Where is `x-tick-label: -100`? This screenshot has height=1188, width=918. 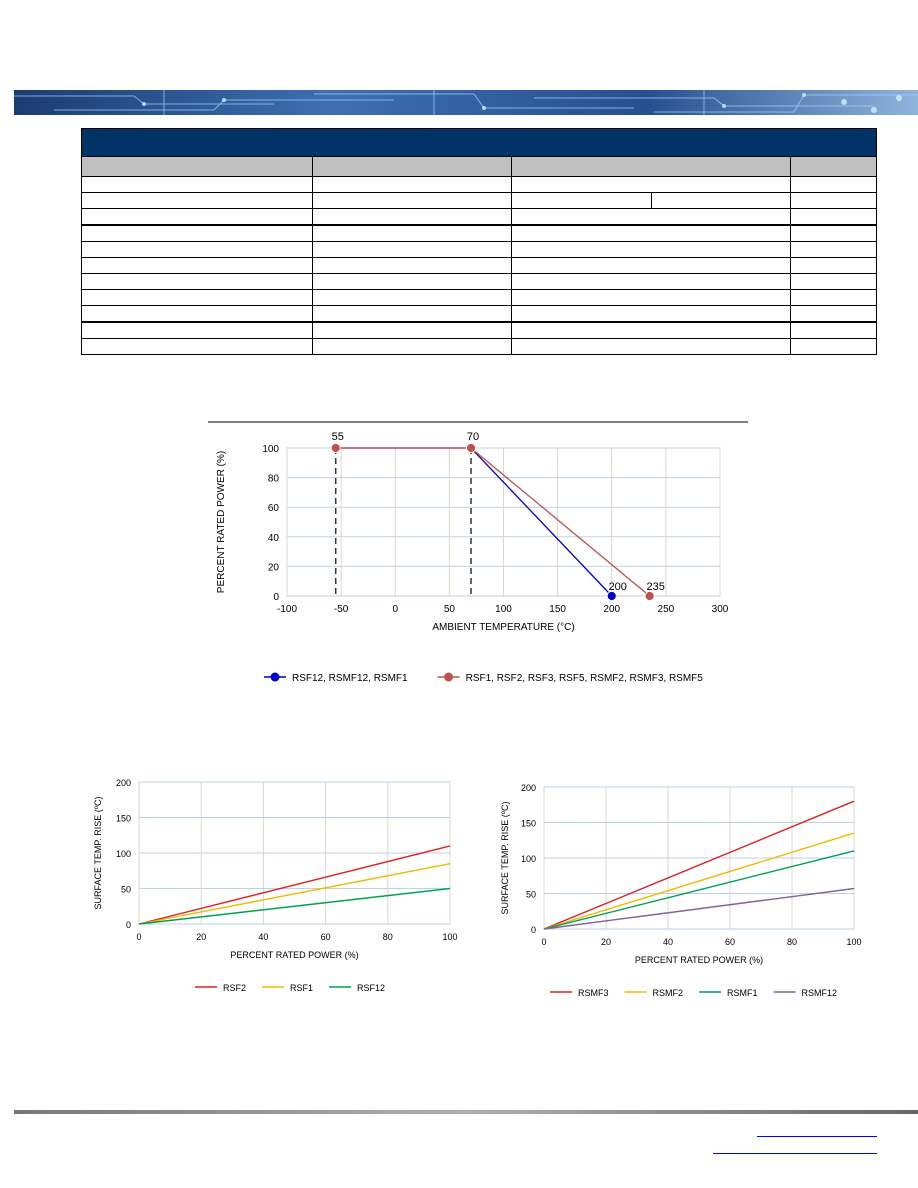 x-tick-label: -100 is located at coordinates (287, 609).